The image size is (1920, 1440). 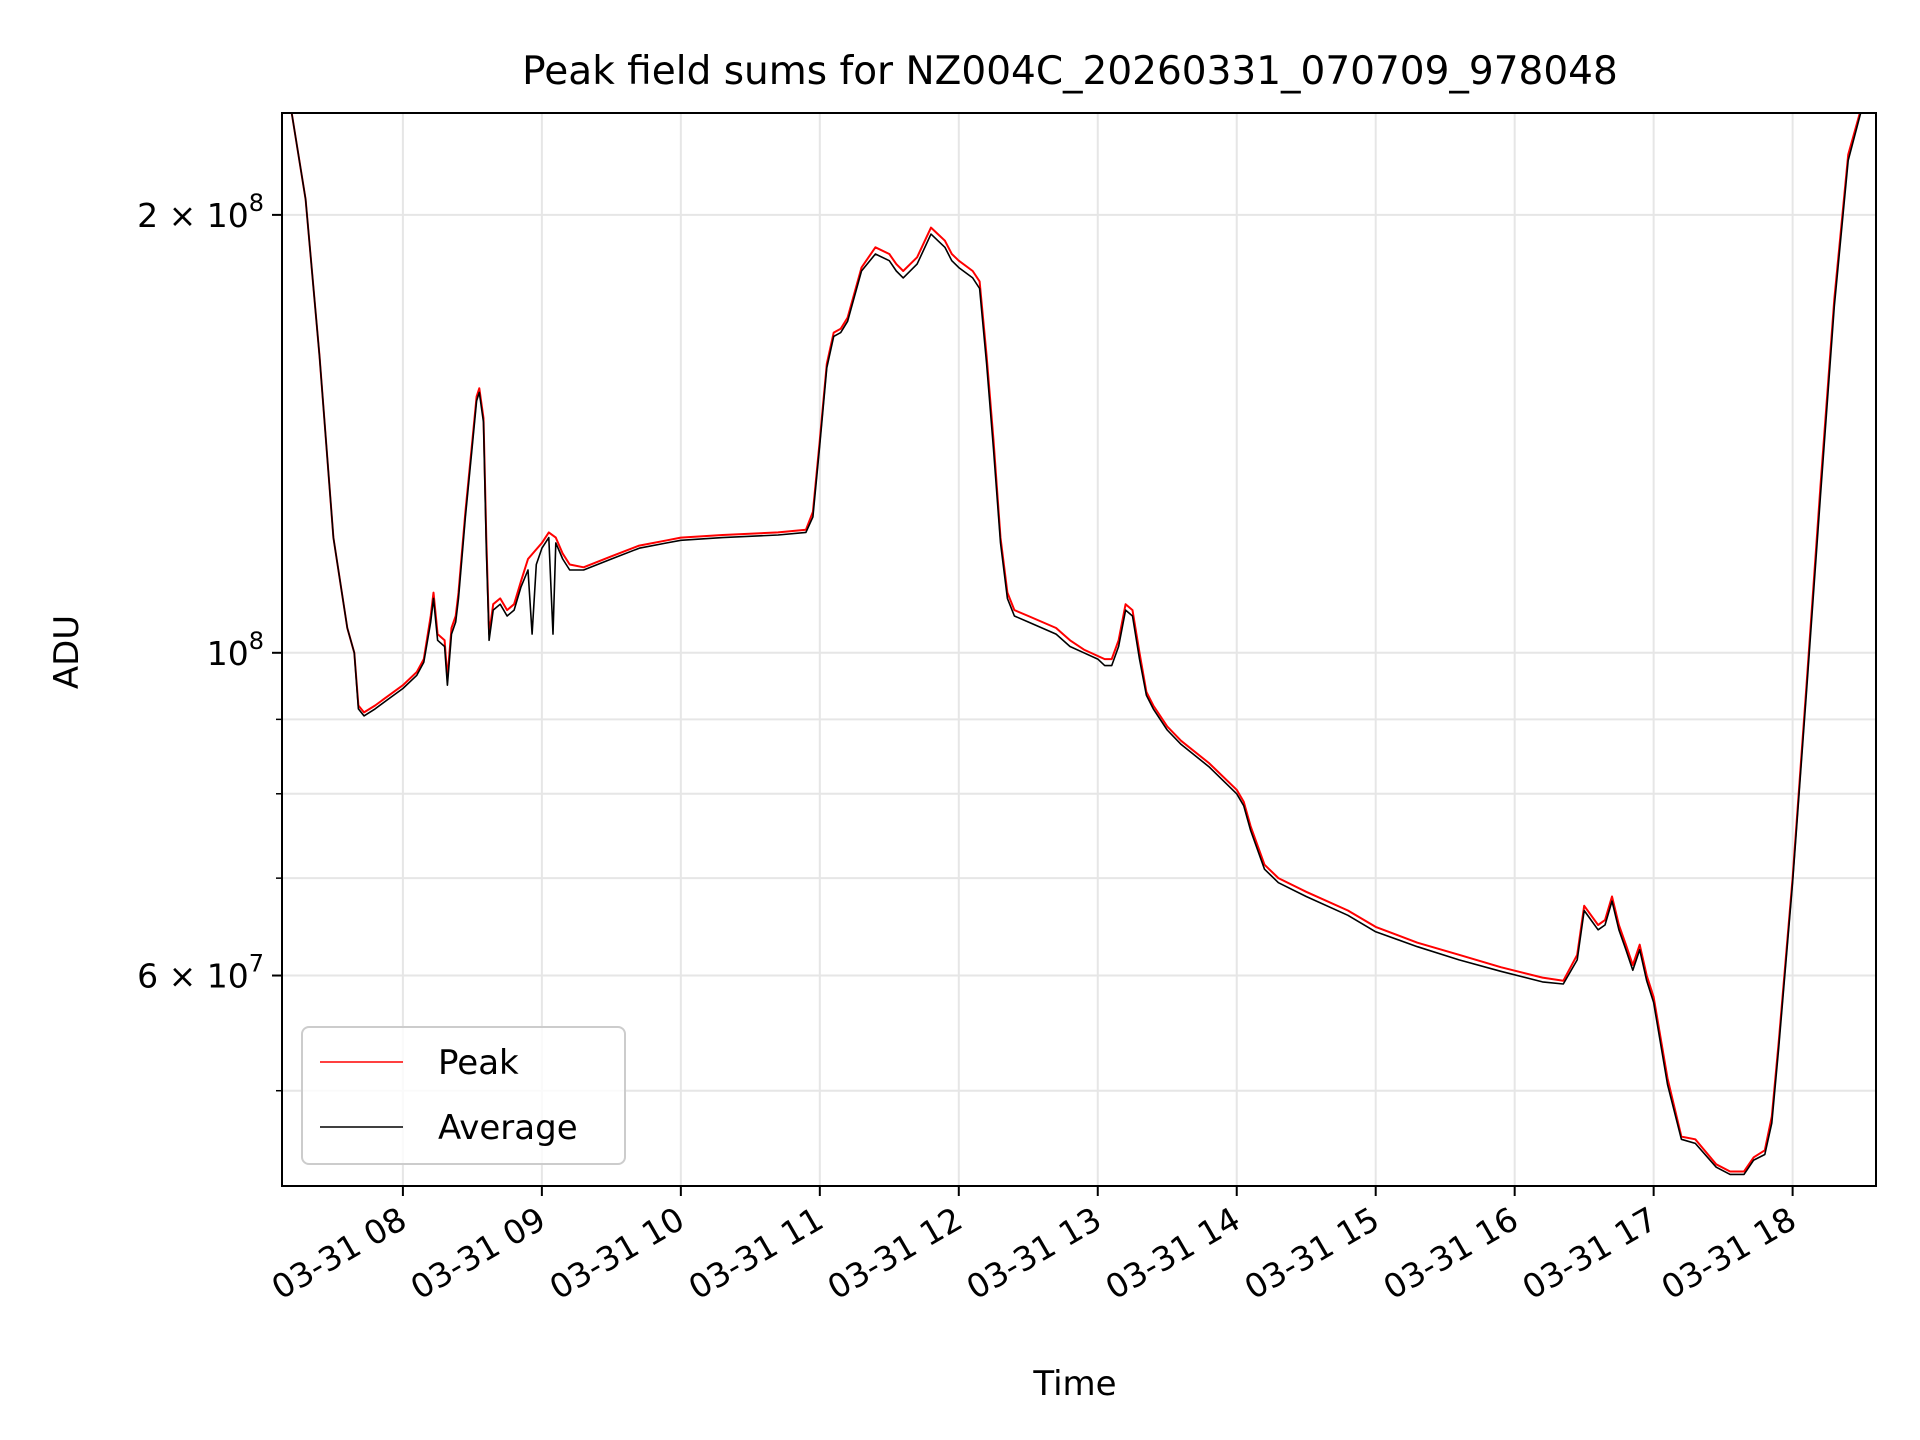 What do you see at coordinates (200, 973) in the screenshot?
I see `y-tick-label: 6 × 107` at bounding box center [200, 973].